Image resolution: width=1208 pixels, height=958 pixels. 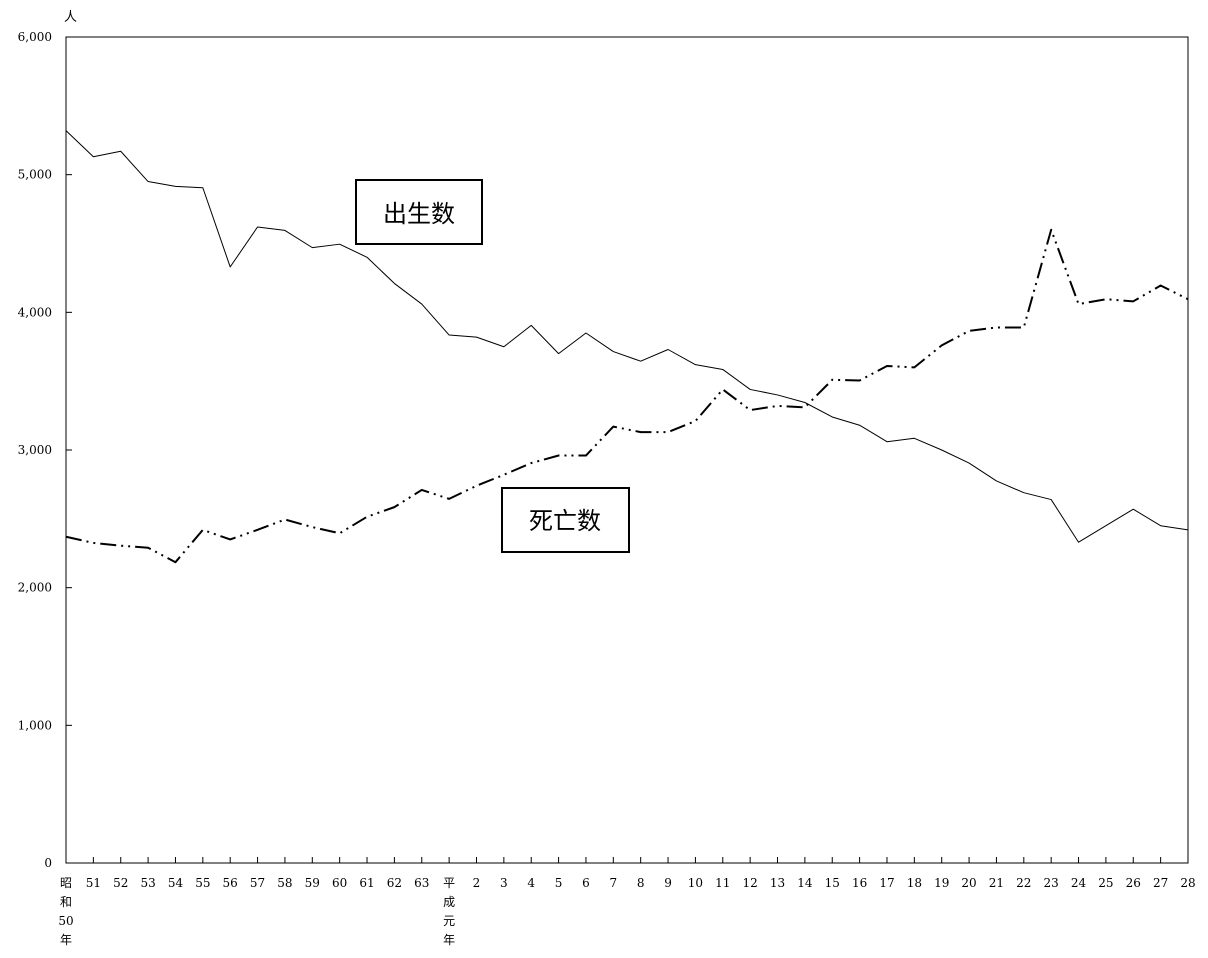 What do you see at coordinates (750, 883) in the screenshot?
I see `x-tick-label: 12` at bounding box center [750, 883].